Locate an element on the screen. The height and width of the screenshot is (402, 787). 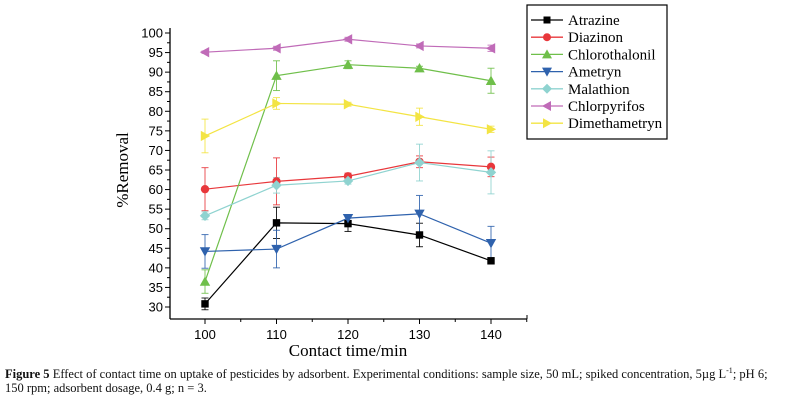
legend-label-diazinon: Diazinon is located at coordinates (595, 38).